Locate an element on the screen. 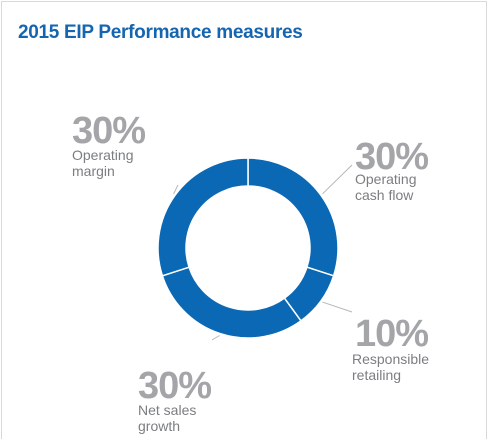 This screenshot has height=441, width=488. category-label: Net sales growth is located at coordinates (167, 418).